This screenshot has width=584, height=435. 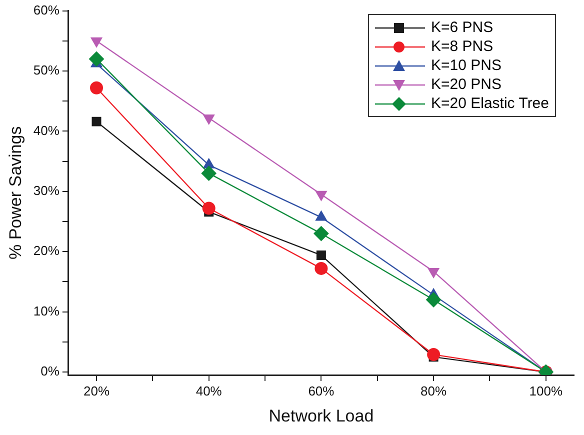 I want to click on x-tick-label: 40%, so click(x=209, y=390).